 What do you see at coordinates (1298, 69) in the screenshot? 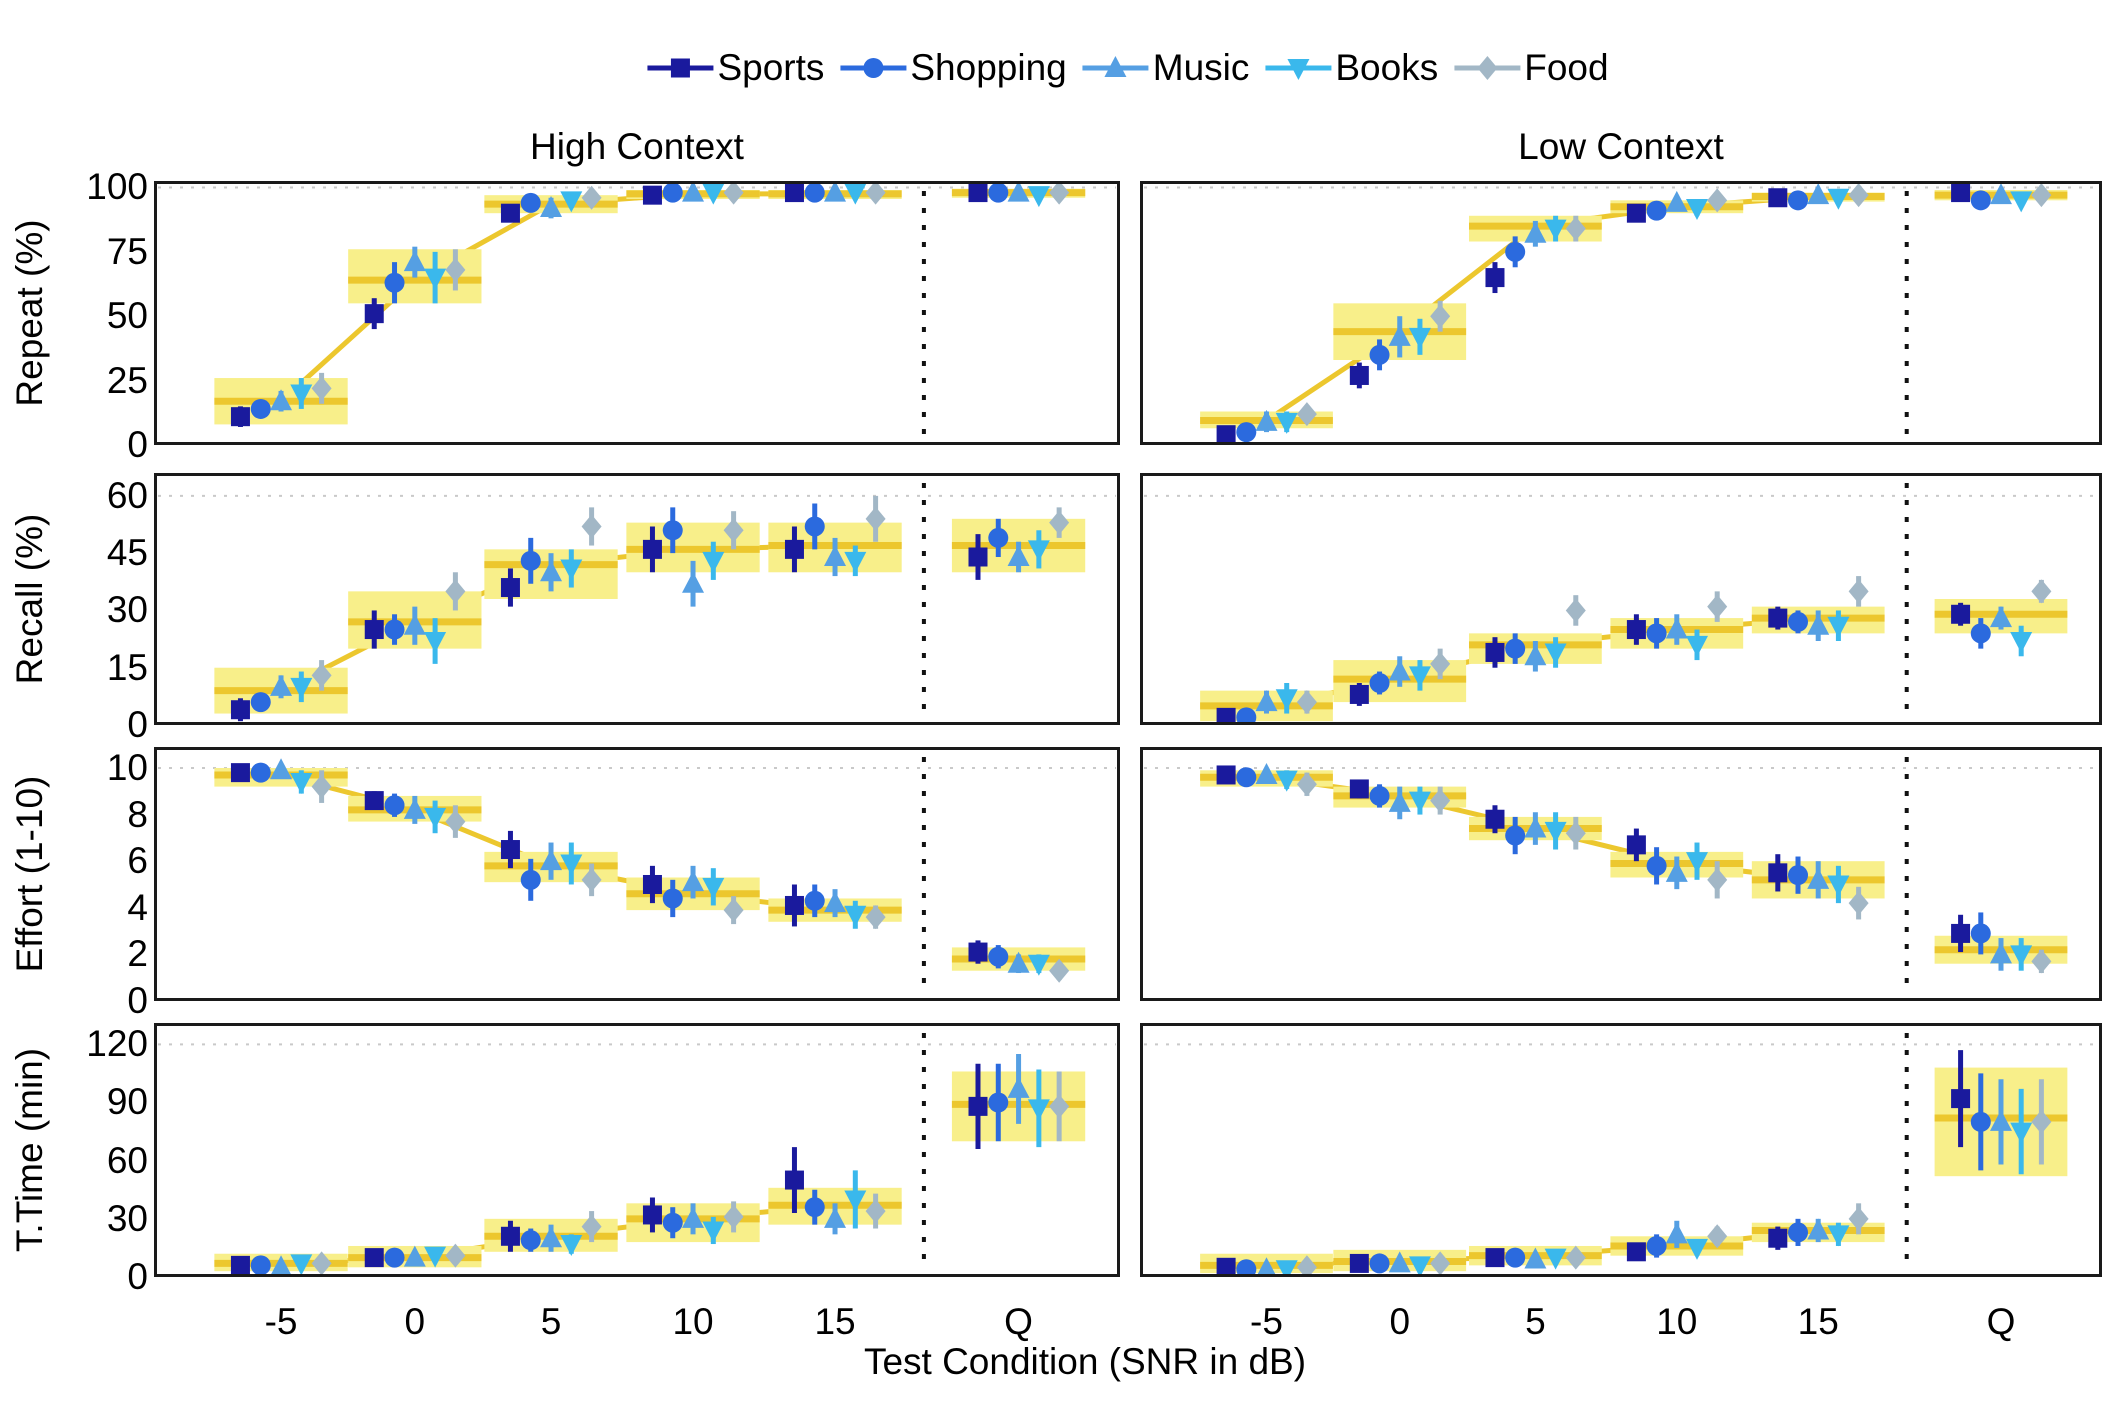
I see `triangle-down-marker-icon` at bounding box center [1298, 69].